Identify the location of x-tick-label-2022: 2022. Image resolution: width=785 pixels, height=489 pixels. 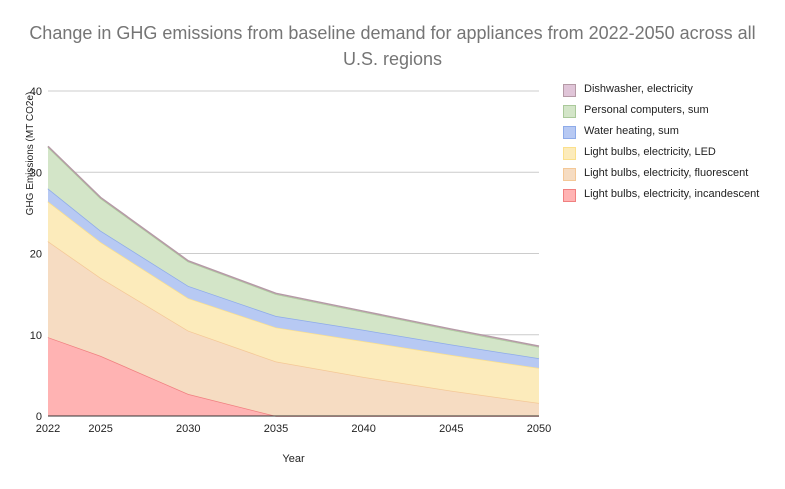
(48, 429).